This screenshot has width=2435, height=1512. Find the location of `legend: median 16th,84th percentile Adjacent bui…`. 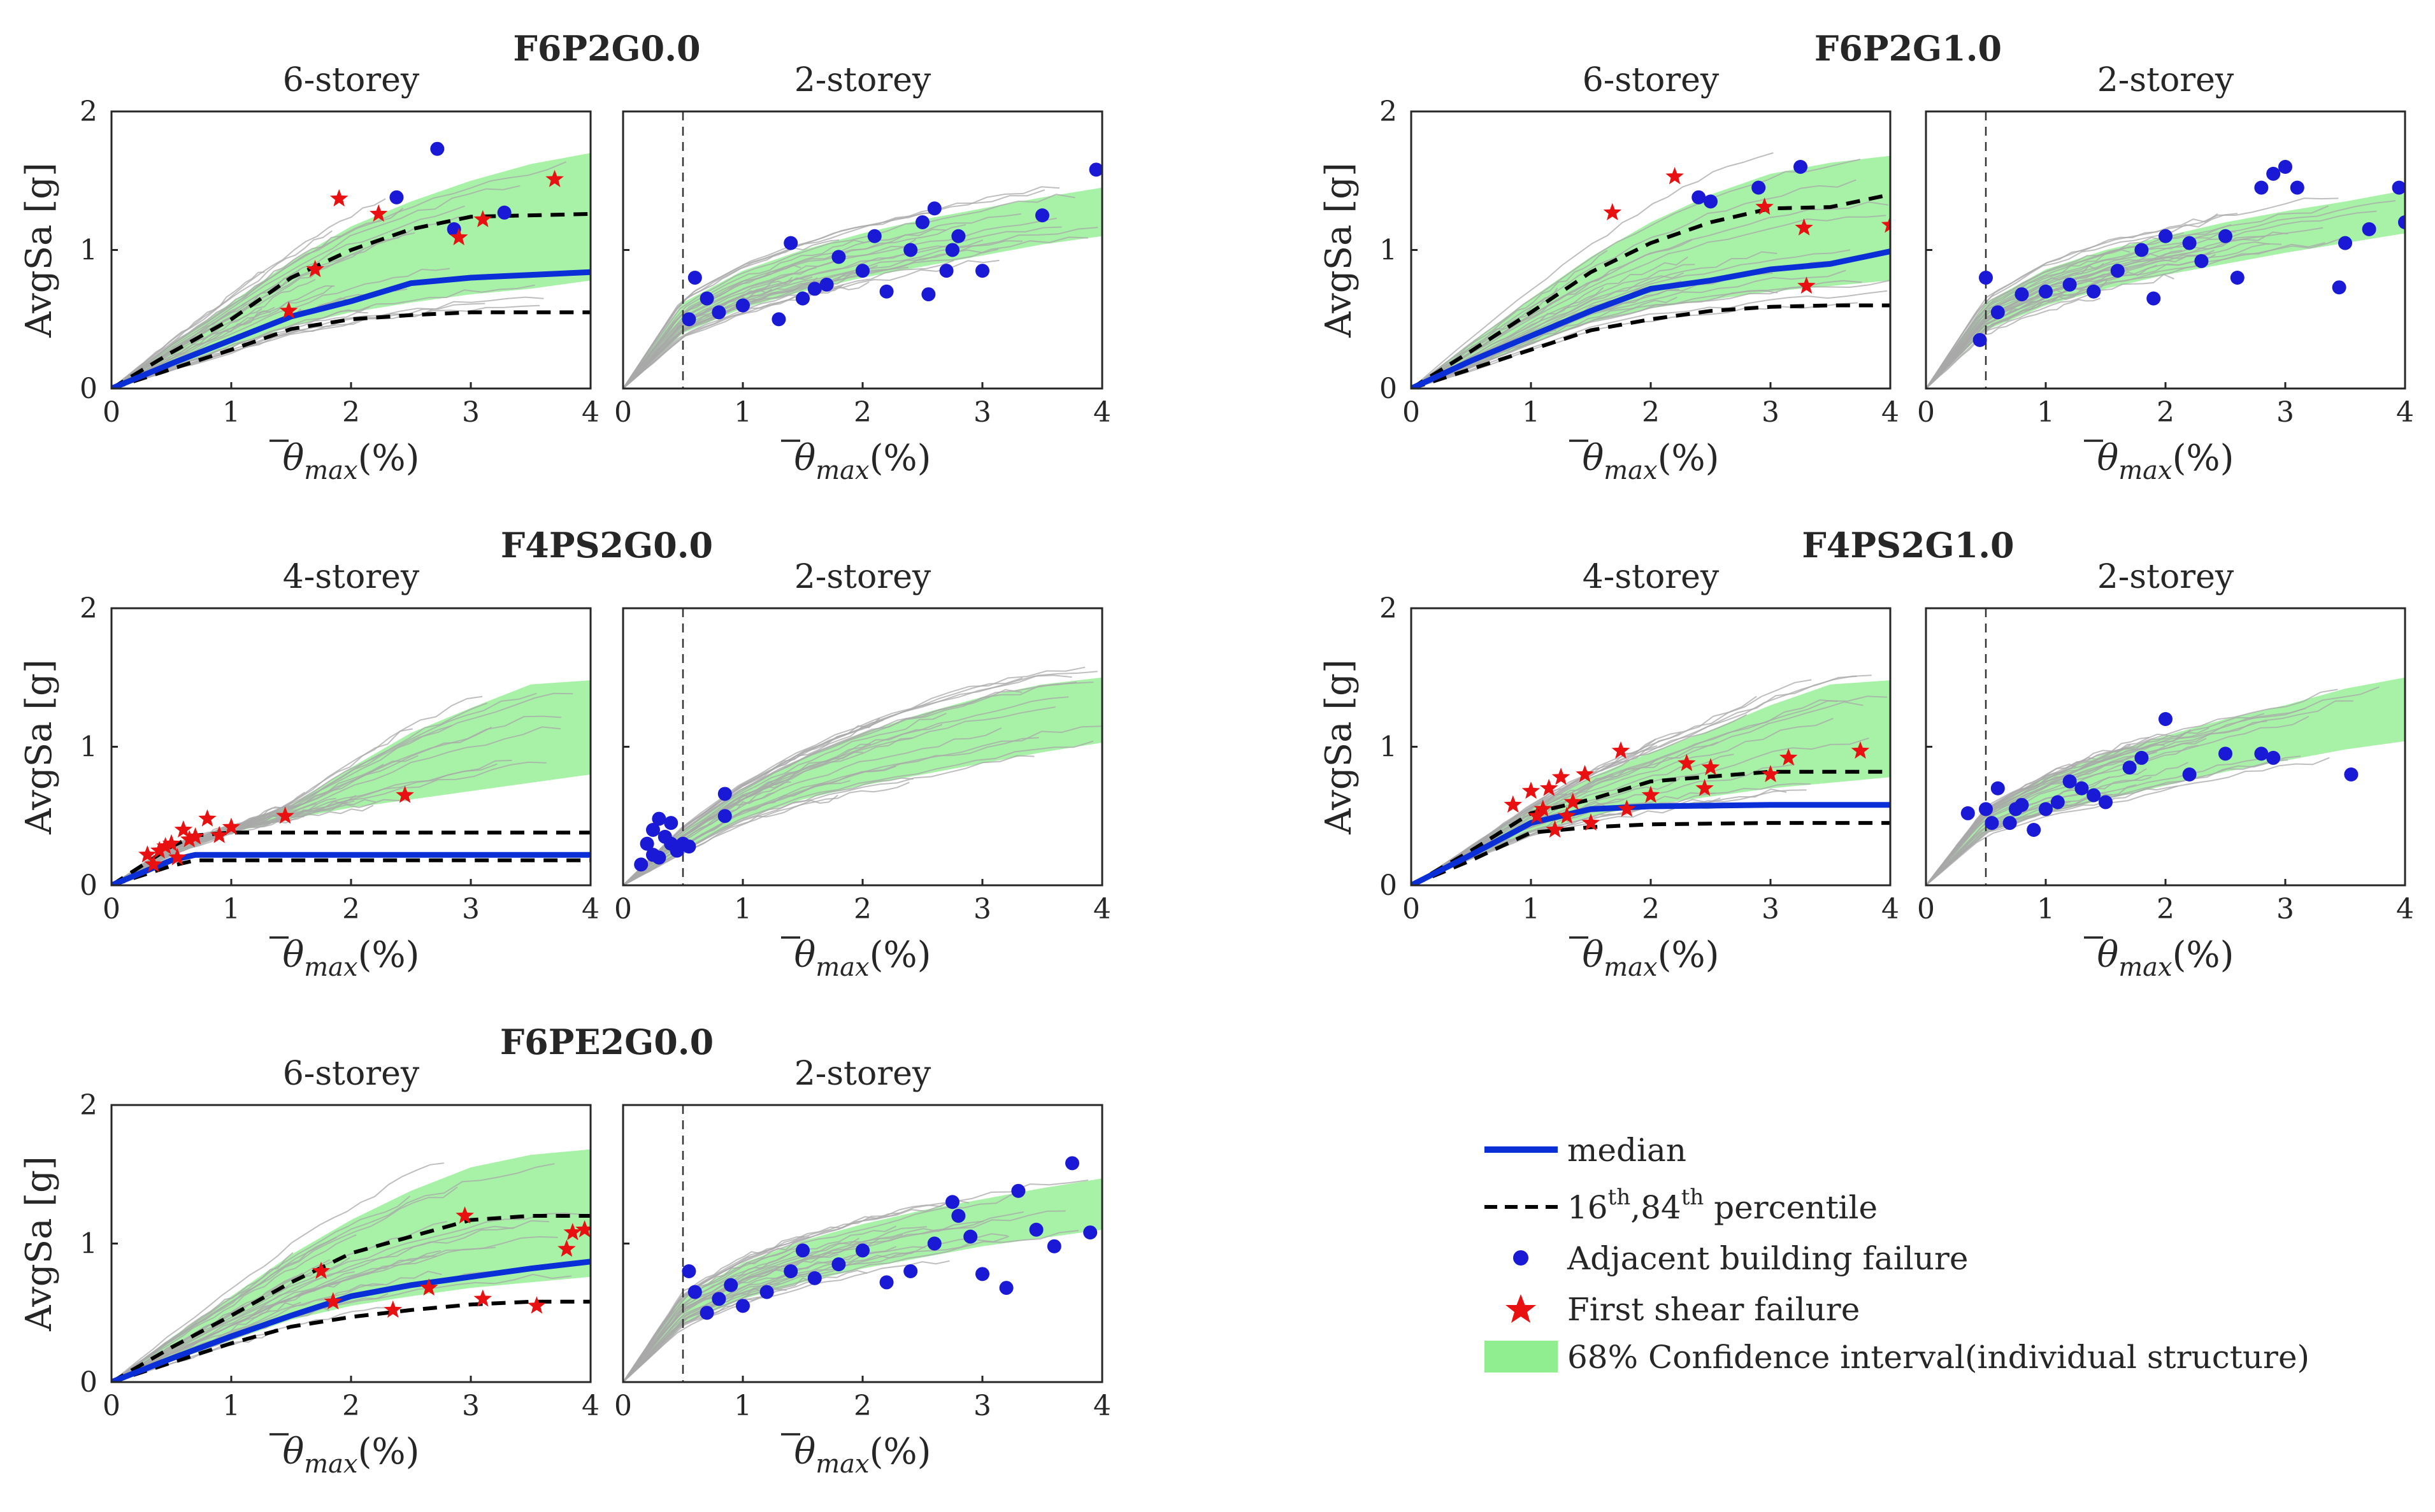

legend: median 16th,84th percentile Adjacent bui… is located at coordinates (1896, 1254).